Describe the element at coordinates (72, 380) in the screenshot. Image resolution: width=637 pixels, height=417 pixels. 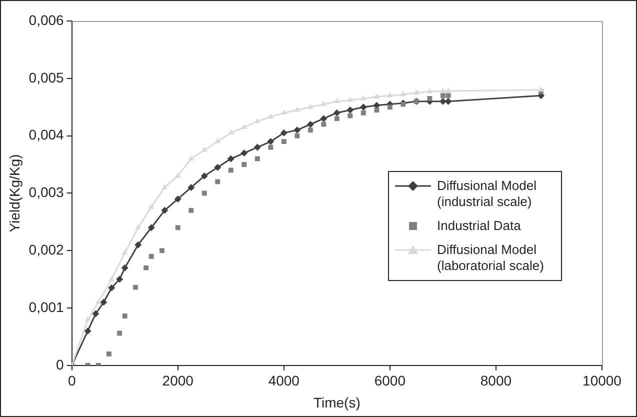
I see `x-tick-label: 0` at that location.